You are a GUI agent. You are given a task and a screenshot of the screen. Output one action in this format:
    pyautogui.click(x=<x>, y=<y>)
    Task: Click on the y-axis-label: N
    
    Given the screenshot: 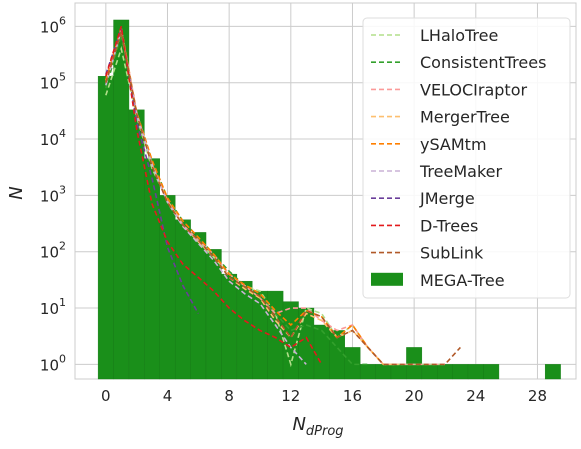 What is the action you would take?
    pyautogui.click(x=16, y=192)
    